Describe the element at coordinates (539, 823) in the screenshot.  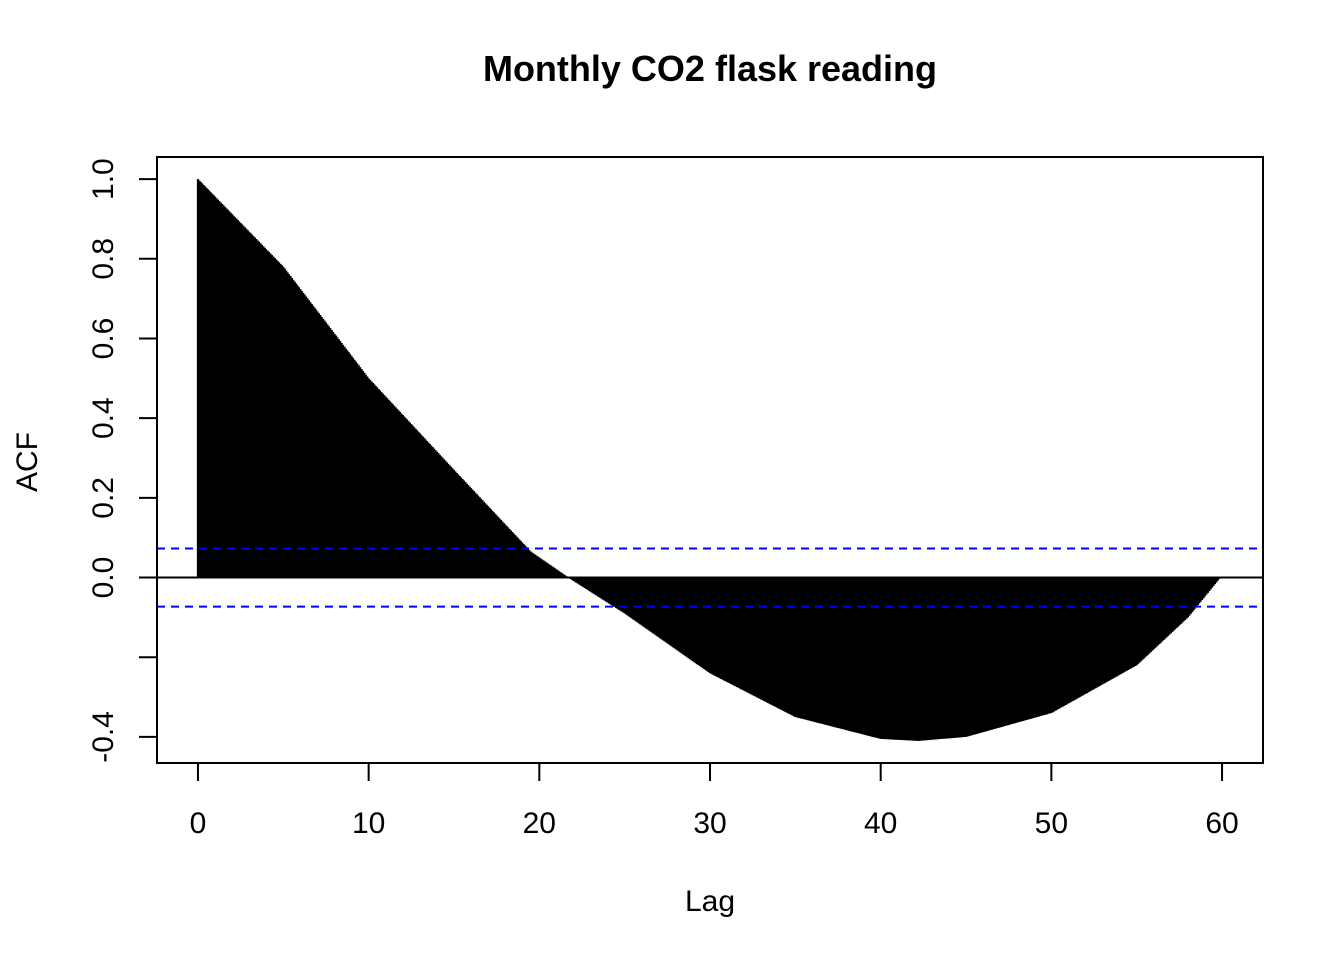
I see `x-tick-label: 20` at that location.